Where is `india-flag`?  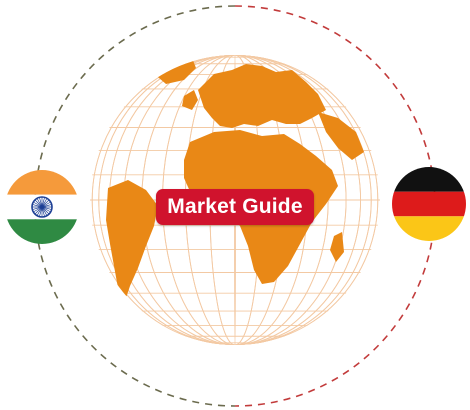
india-flag is located at coordinates (42, 207).